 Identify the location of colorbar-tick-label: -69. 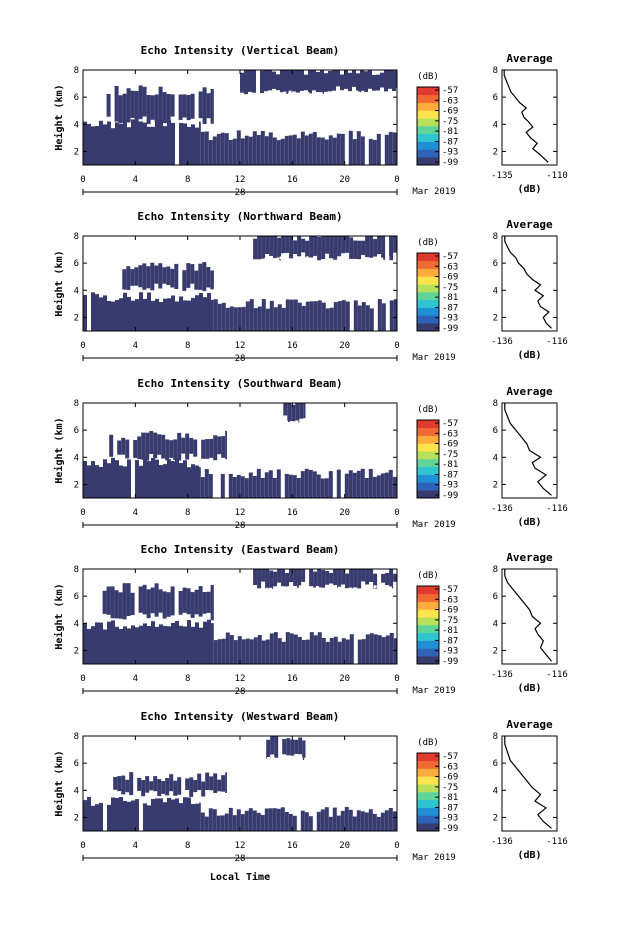
(450, 778).